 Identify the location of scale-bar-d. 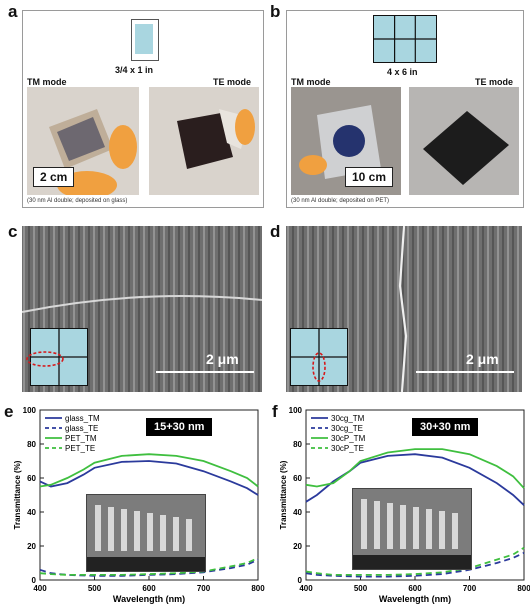
(465, 372).